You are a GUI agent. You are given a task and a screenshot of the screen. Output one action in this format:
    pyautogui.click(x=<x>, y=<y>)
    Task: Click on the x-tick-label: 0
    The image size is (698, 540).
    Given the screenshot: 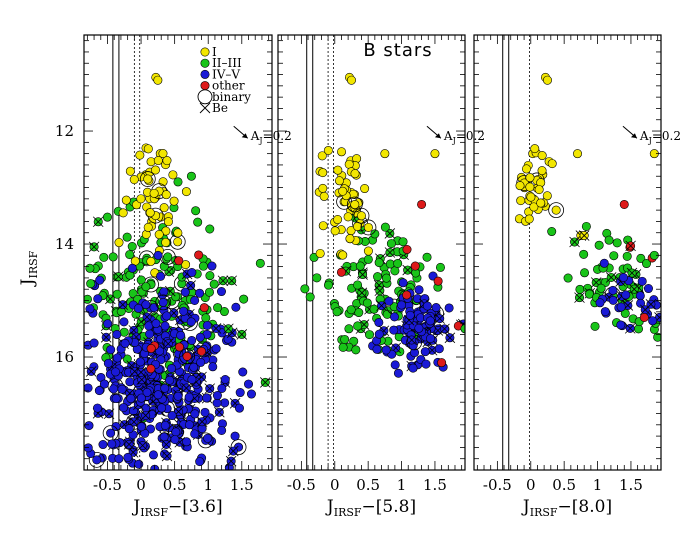 What is the action you would take?
    pyautogui.click(x=531, y=485)
    